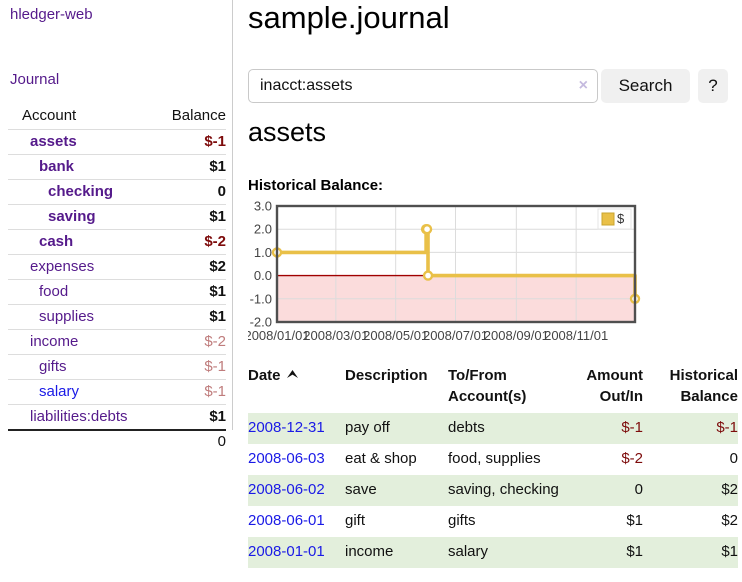 The width and height of the screenshot is (742, 582). What do you see at coordinates (733, 458) in the screenshot?
I see `transaction-balance: 0` at bounding box center [733, 458].